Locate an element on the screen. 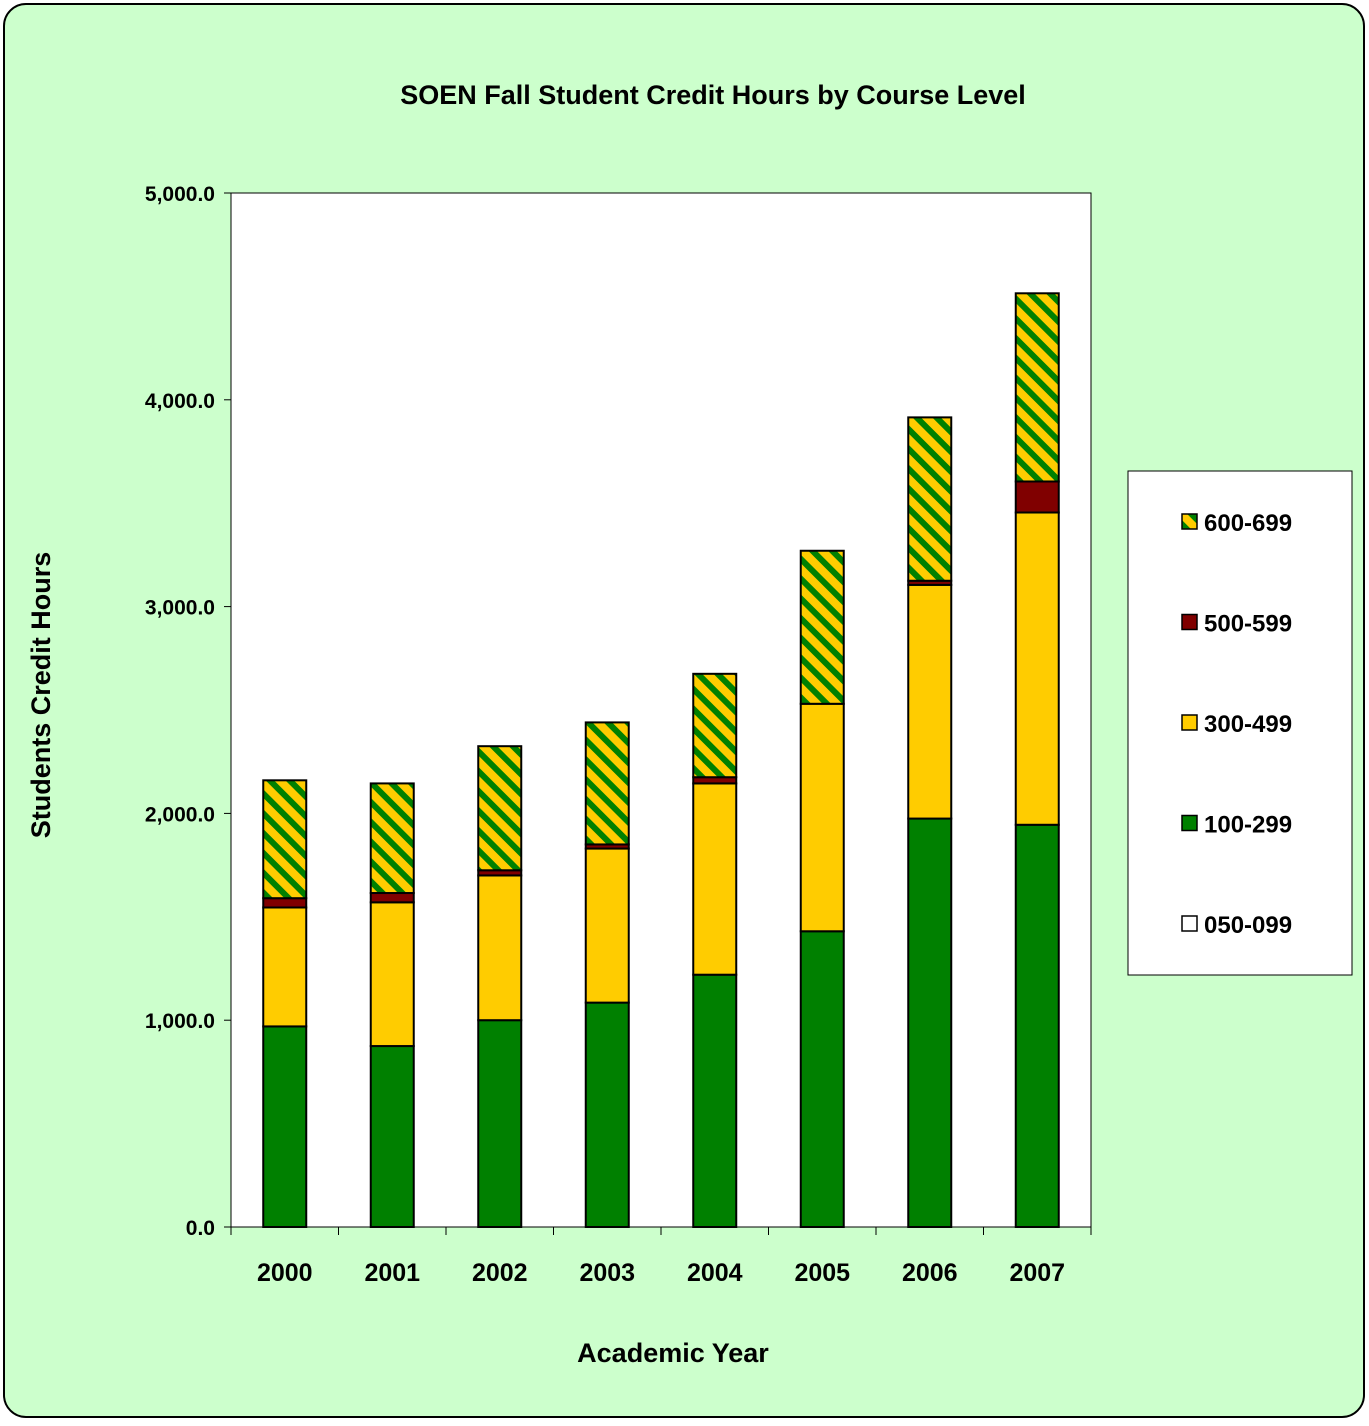 The width and height of the screenshot is (1369, 1426). bar-segment-300-499-2000 is located at coordinates (285, 967).